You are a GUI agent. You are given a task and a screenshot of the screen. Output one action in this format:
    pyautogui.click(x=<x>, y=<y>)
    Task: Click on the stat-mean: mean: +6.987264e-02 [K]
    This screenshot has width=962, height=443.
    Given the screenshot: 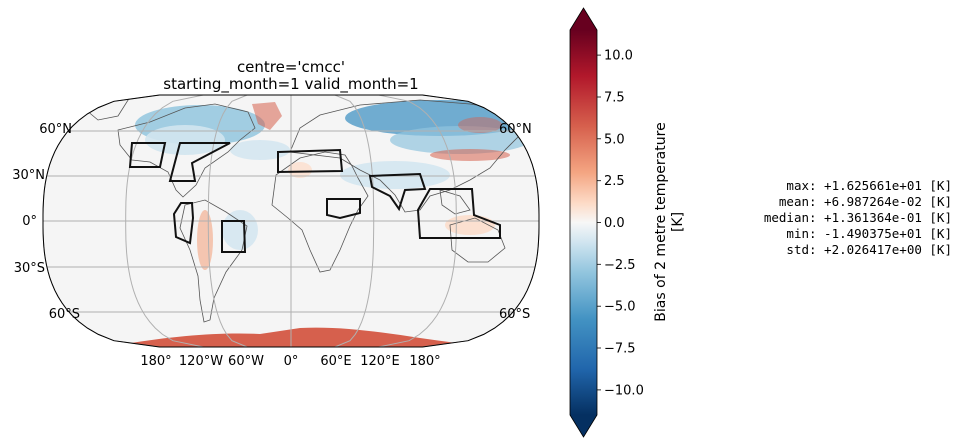 What is the action you would take?
    pyautogui.click(x=865, y=201)
    